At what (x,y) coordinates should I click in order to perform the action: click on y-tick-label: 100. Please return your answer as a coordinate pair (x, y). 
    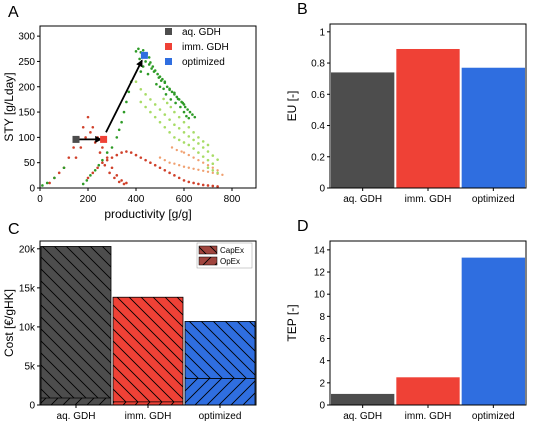
    Looking at the image, I should click on (26, 138).